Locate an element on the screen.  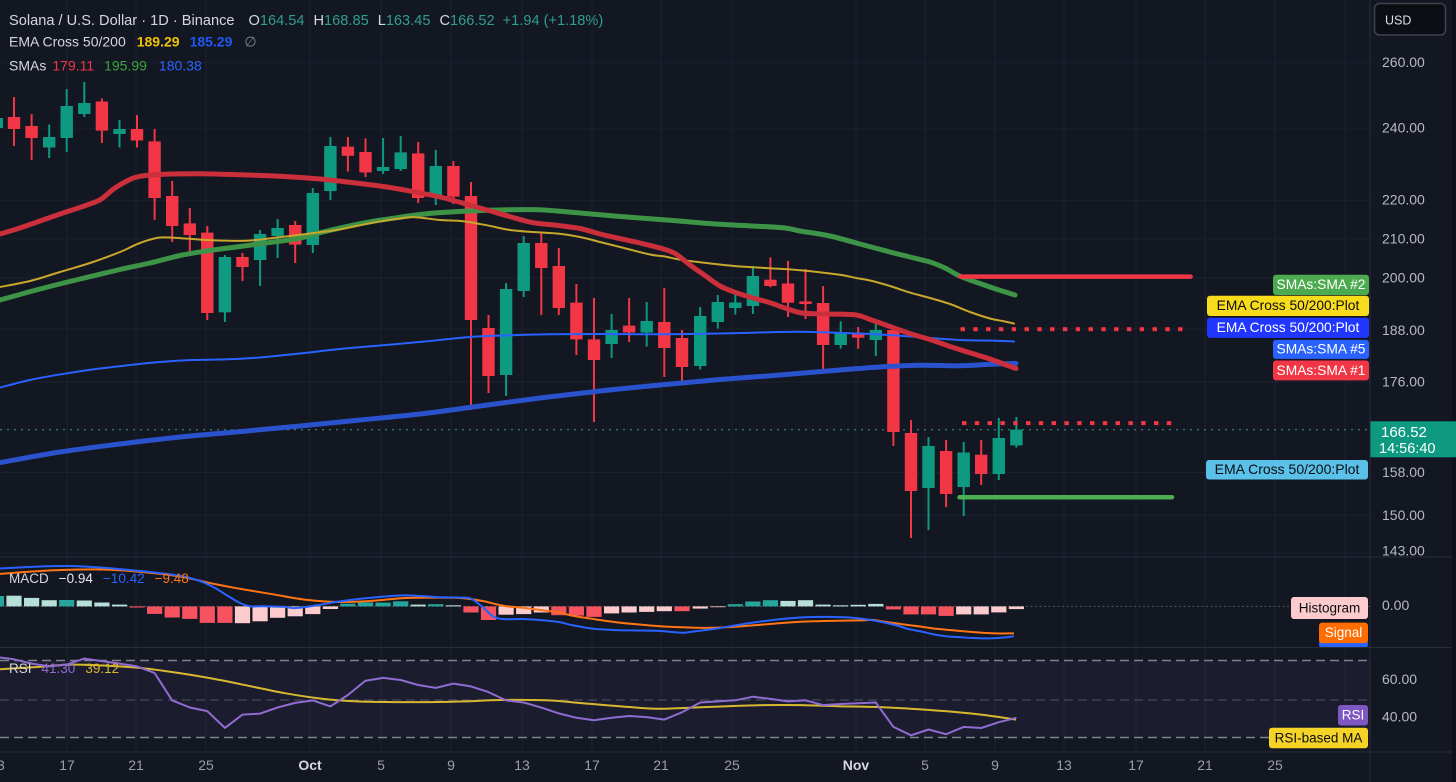
svg-text: 0.00 is located at coordinates (1395, 605).